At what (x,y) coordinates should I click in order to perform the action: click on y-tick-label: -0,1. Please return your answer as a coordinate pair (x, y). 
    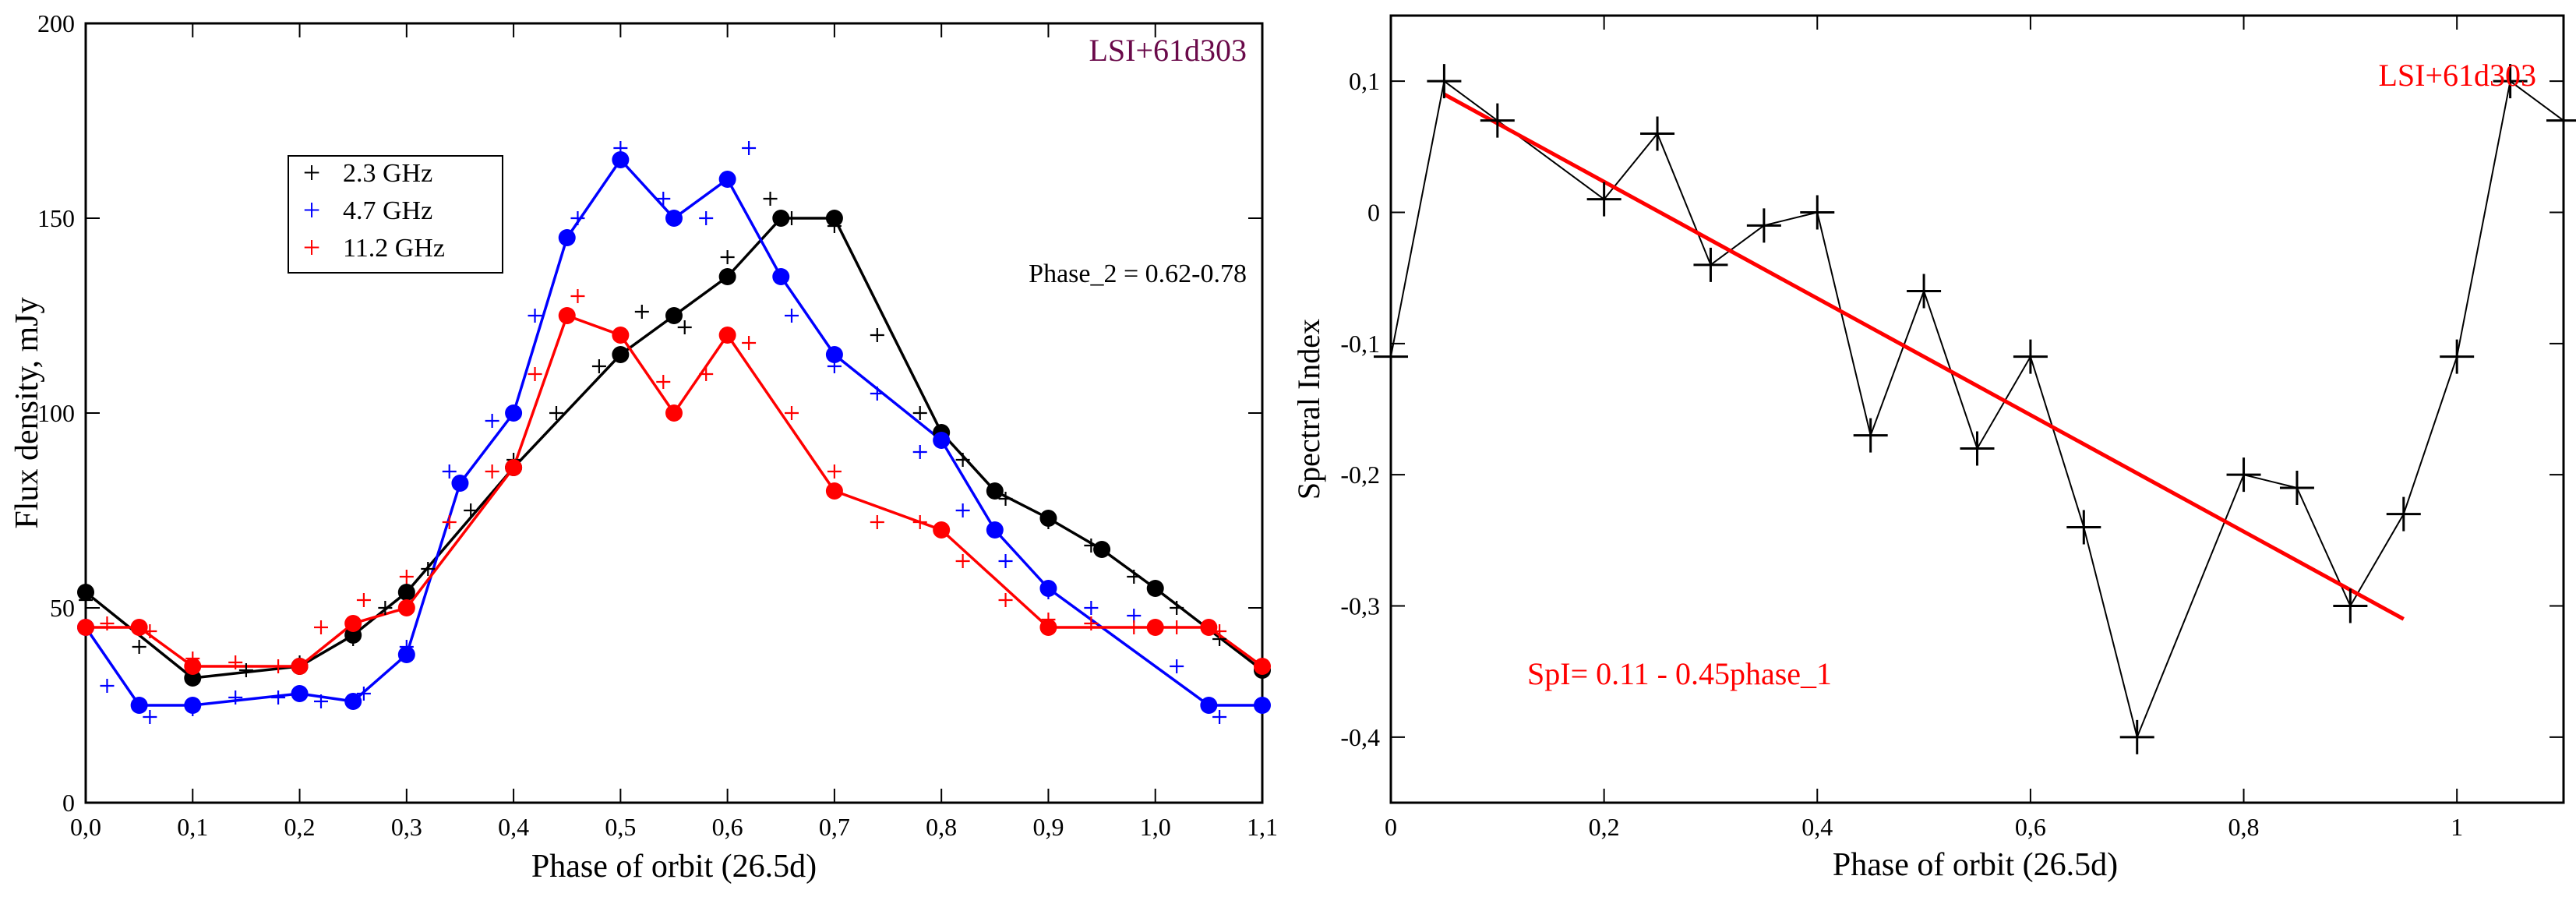
    Looking at the image, I should click on (1360, 344).